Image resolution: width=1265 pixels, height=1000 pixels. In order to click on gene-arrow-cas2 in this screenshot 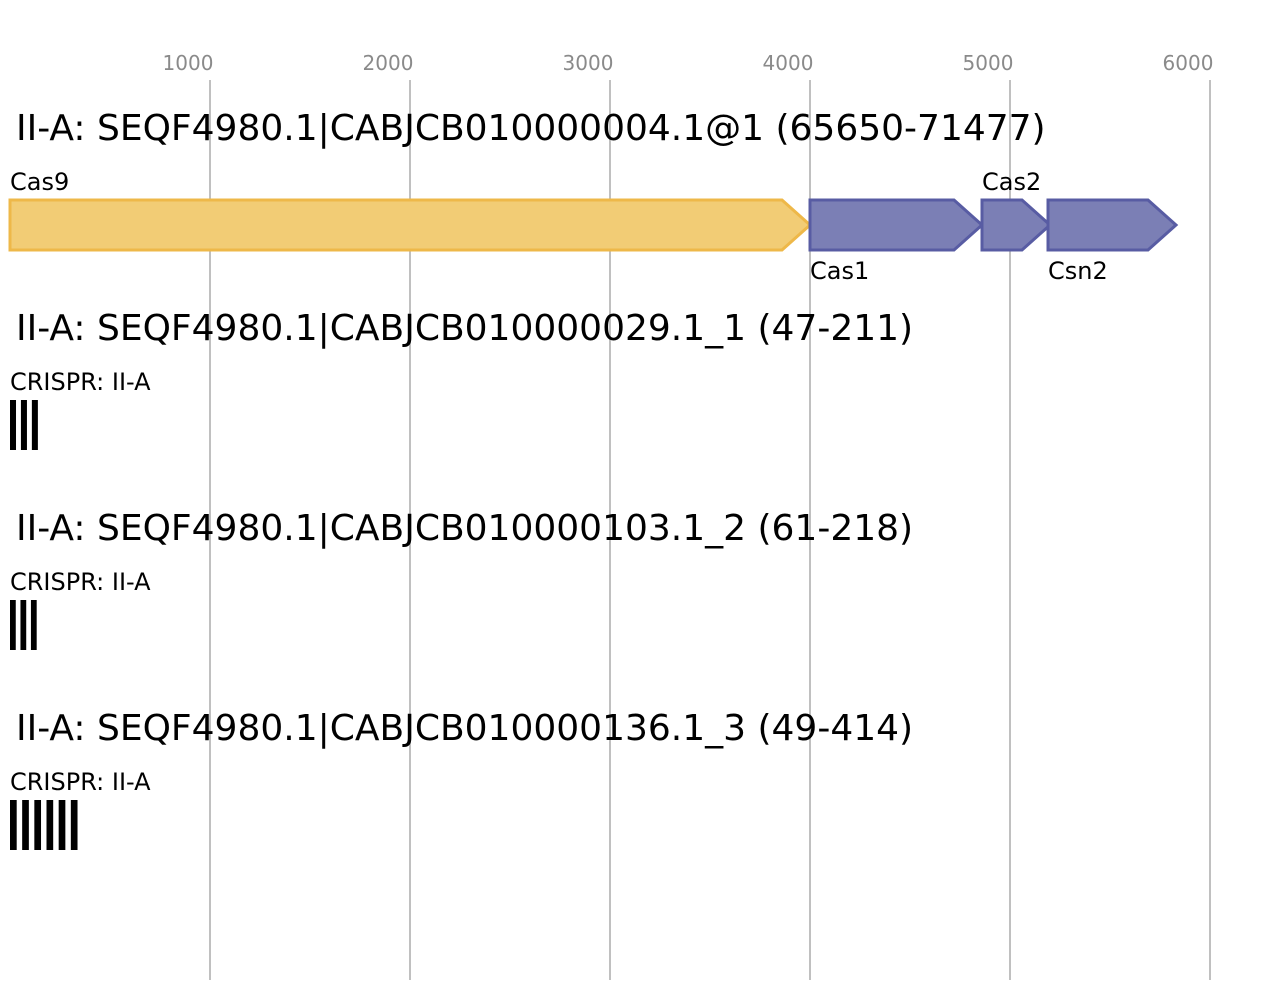, I will do `click(1016, 225)`.